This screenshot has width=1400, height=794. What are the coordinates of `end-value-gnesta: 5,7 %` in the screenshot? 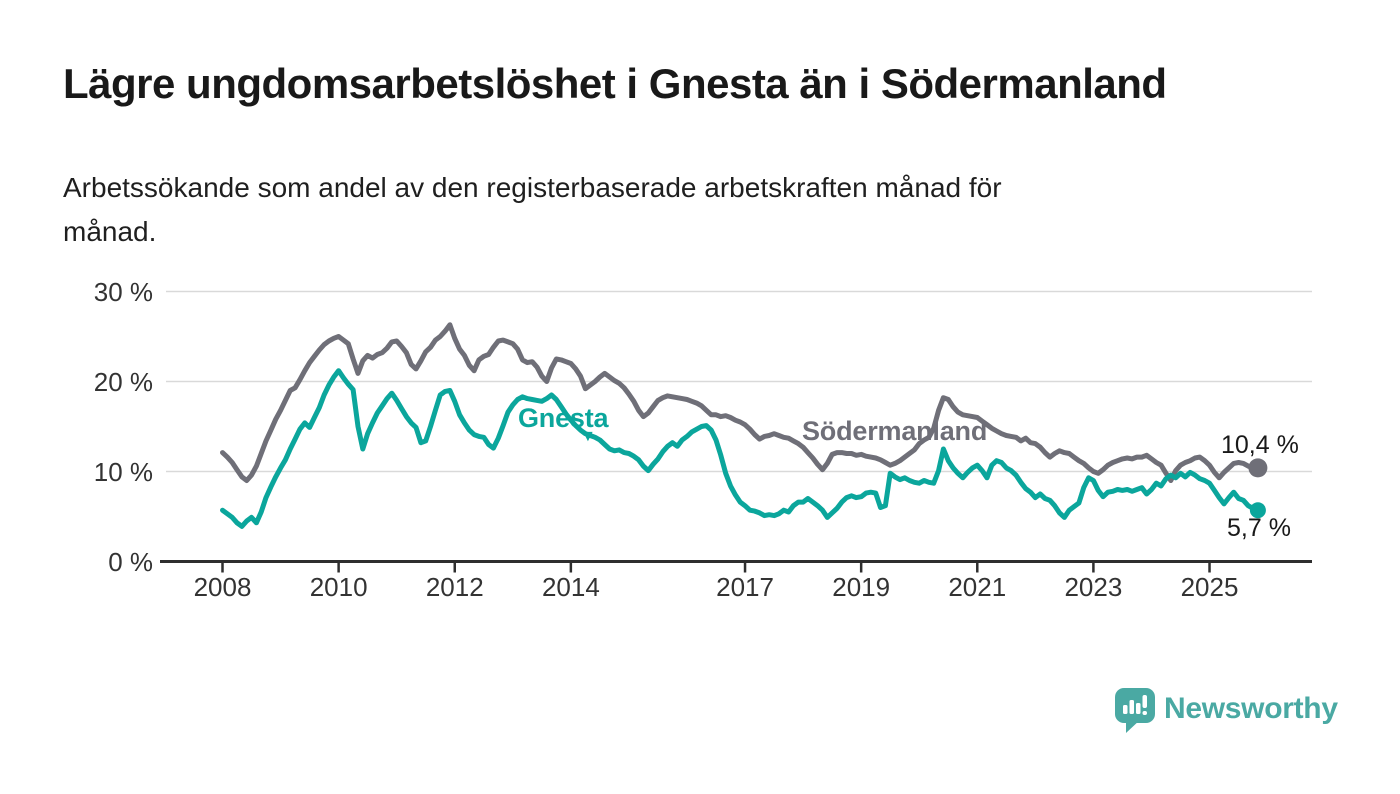 It's located at (1259, 528).